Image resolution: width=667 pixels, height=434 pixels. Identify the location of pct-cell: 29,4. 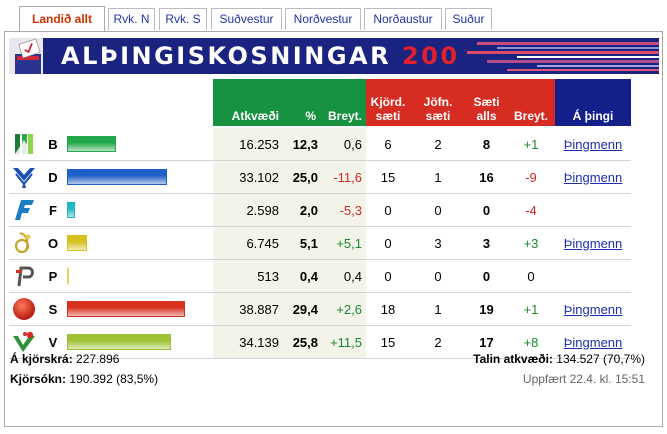
(302, 309).